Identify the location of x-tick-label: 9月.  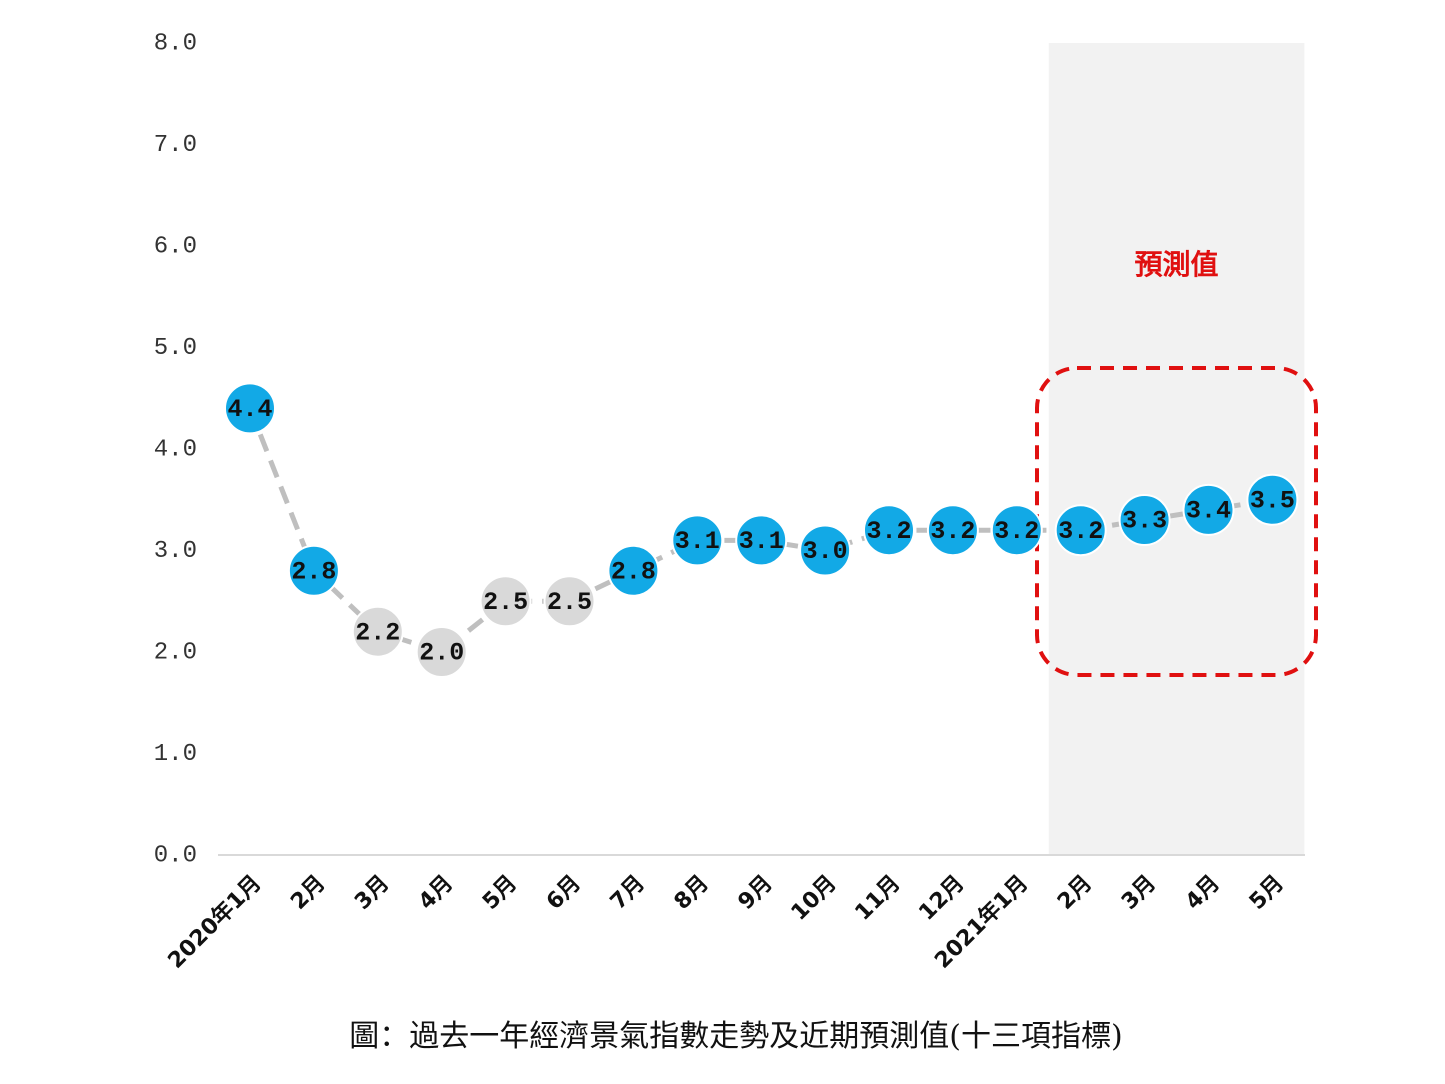
(756, 893).